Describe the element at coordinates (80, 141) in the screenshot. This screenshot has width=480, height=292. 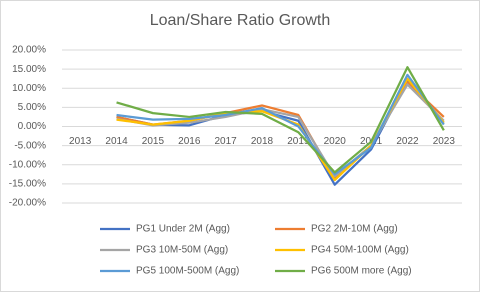
I see `x-tick-label: 2013` at that location.